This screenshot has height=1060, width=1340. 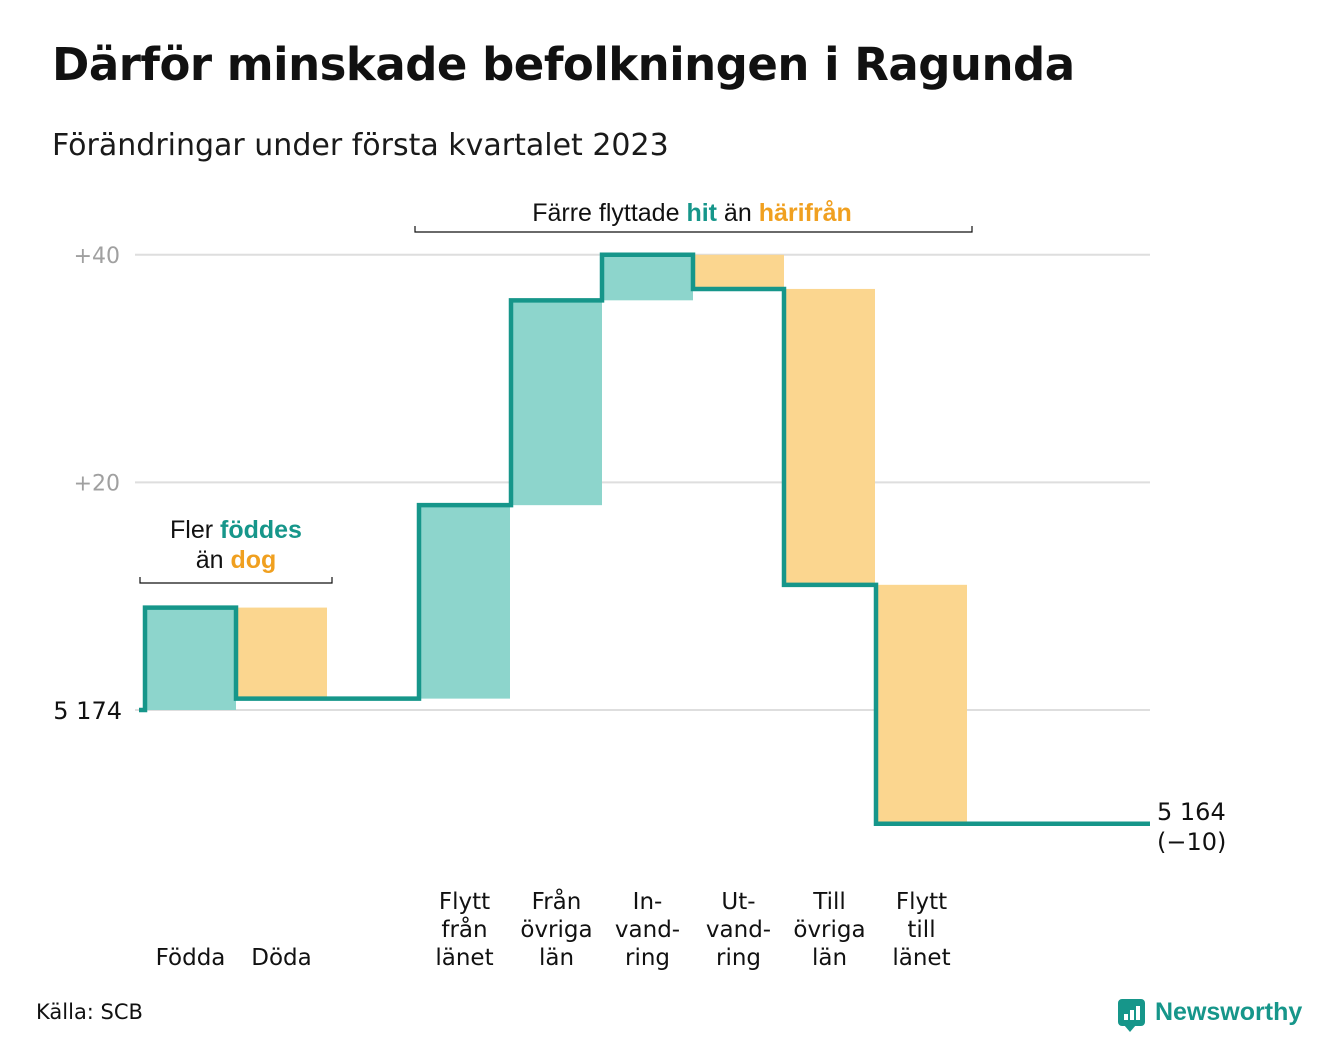 I want to click on category-label: Ut-, so click(x=738, y=902).